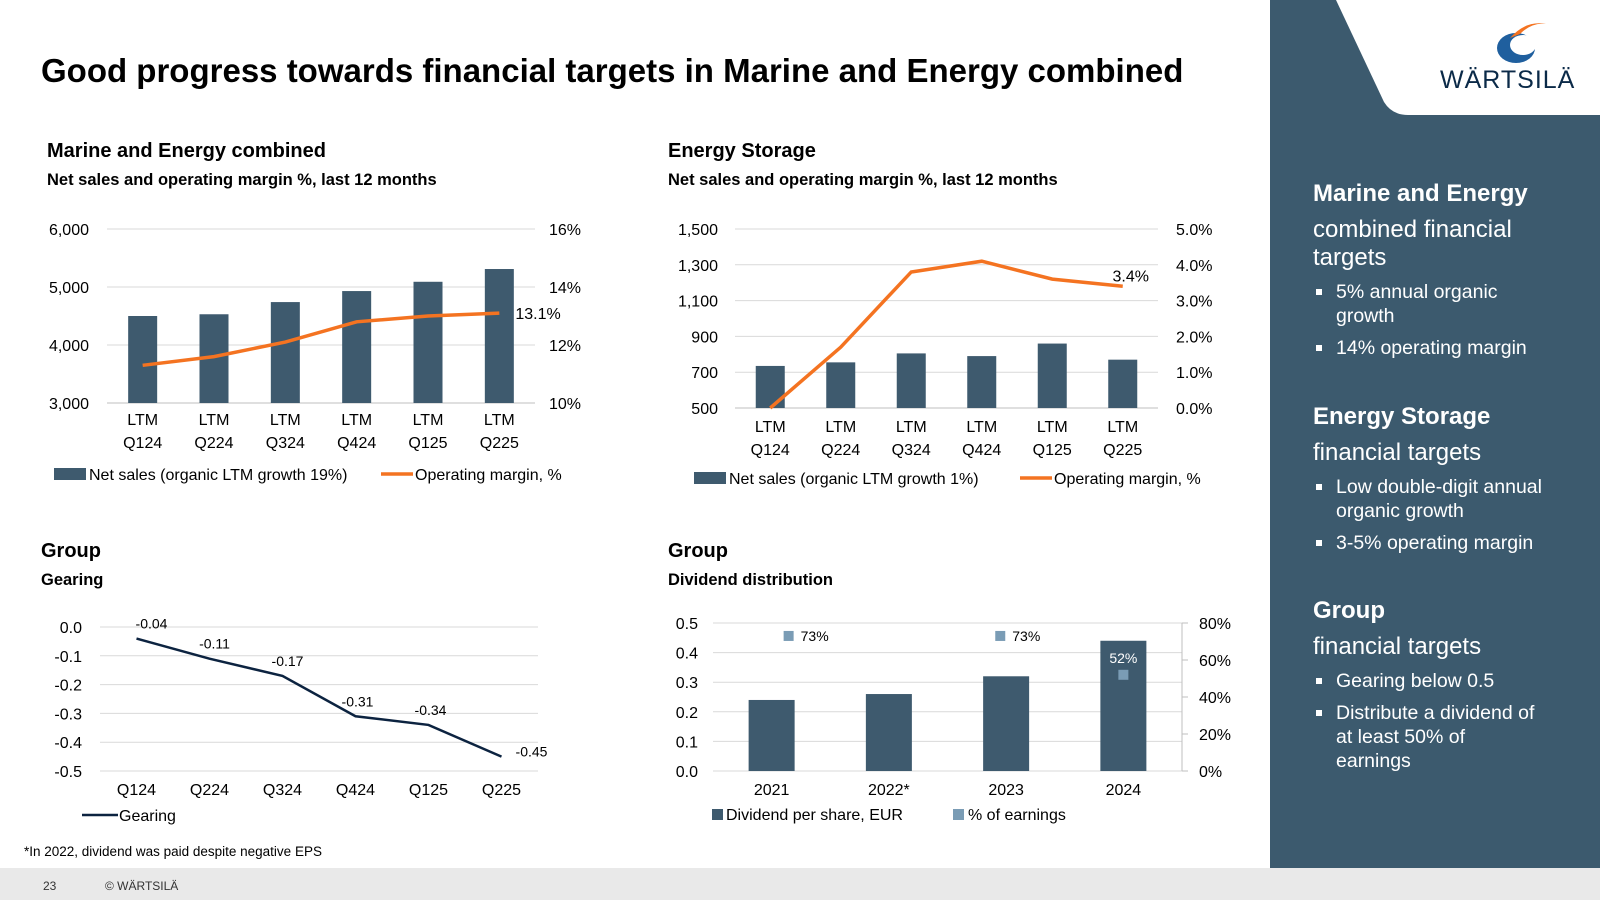 The image size is (1600, 900). What do you see at coordinates (1215, 661) in the screenshot?
I see `y2-tick-label: 60%` at bounding box center [1215, 661].